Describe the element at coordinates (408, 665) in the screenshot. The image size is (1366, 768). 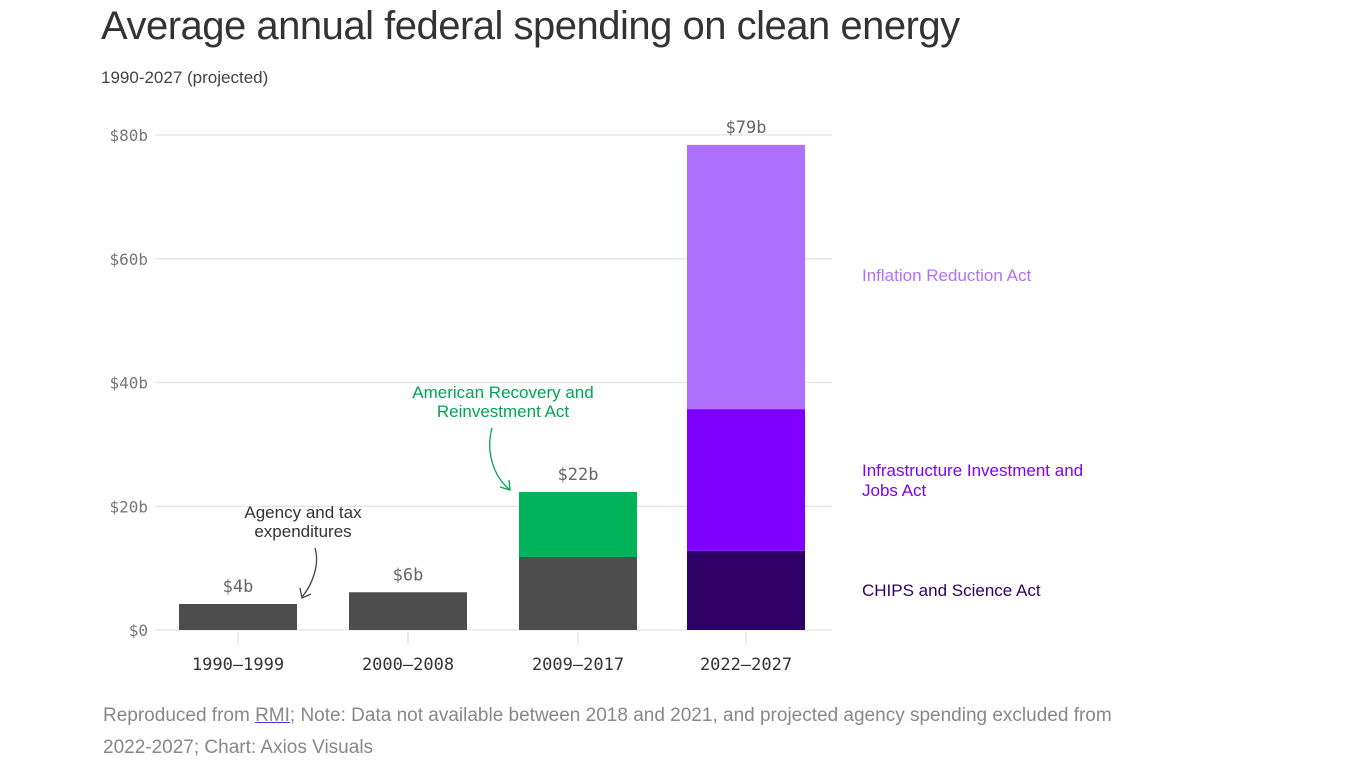
I see `x-tick-label: 2000–2008` at that location.